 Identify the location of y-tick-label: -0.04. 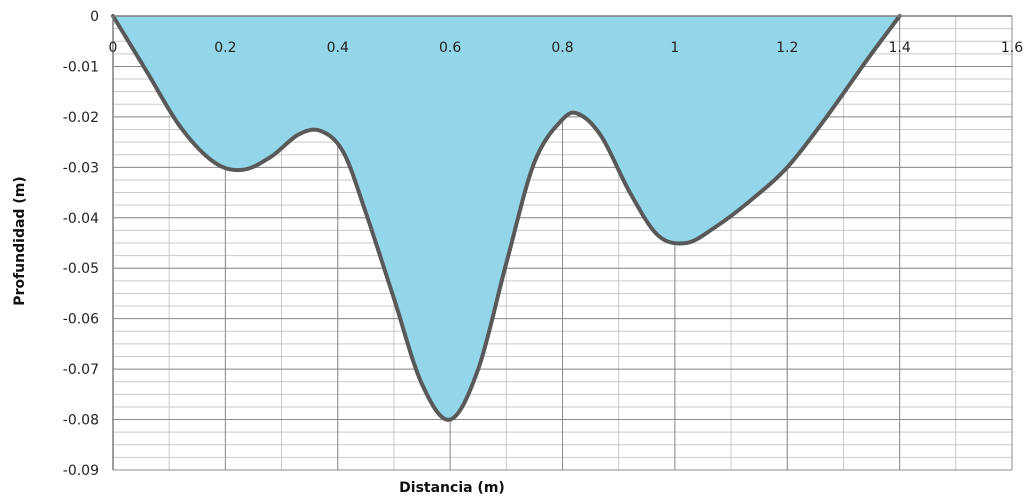
(81, 219).